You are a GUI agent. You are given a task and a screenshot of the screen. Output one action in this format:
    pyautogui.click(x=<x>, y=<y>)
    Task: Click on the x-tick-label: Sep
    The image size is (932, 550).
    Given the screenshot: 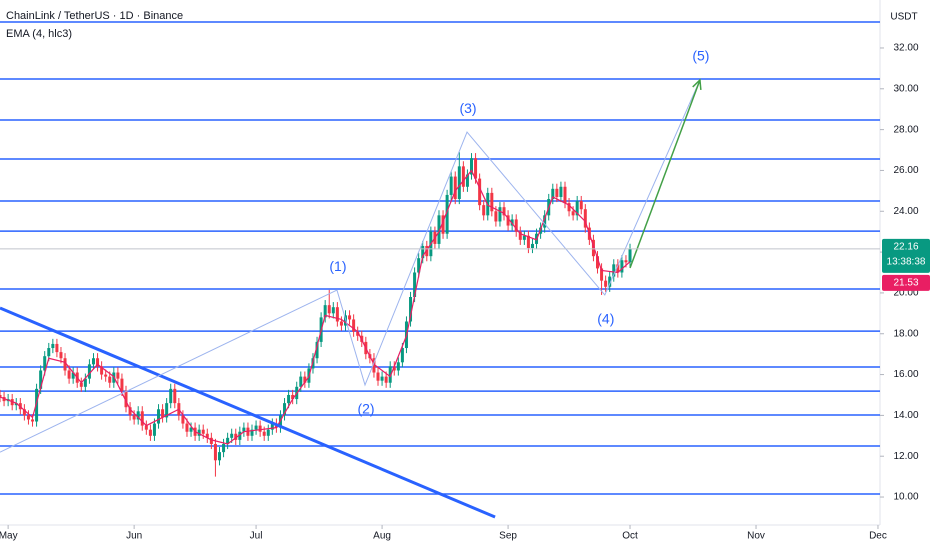 What is the action you would take?
    pyautogui.click(x=508, y=536)
    